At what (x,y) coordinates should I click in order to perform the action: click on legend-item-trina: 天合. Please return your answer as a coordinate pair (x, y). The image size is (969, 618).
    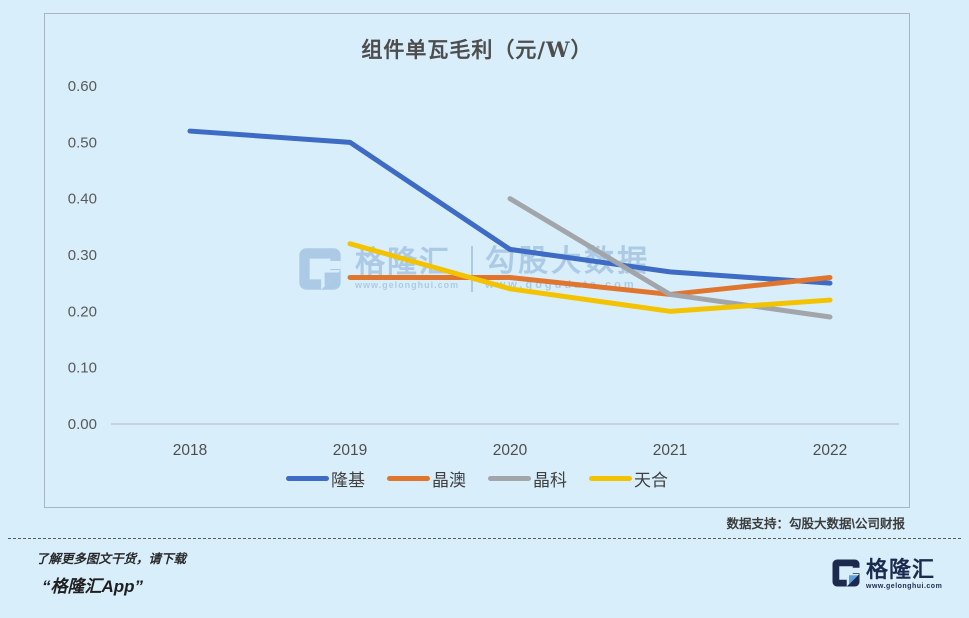
    Looking at the image, I should click on (628, 478).